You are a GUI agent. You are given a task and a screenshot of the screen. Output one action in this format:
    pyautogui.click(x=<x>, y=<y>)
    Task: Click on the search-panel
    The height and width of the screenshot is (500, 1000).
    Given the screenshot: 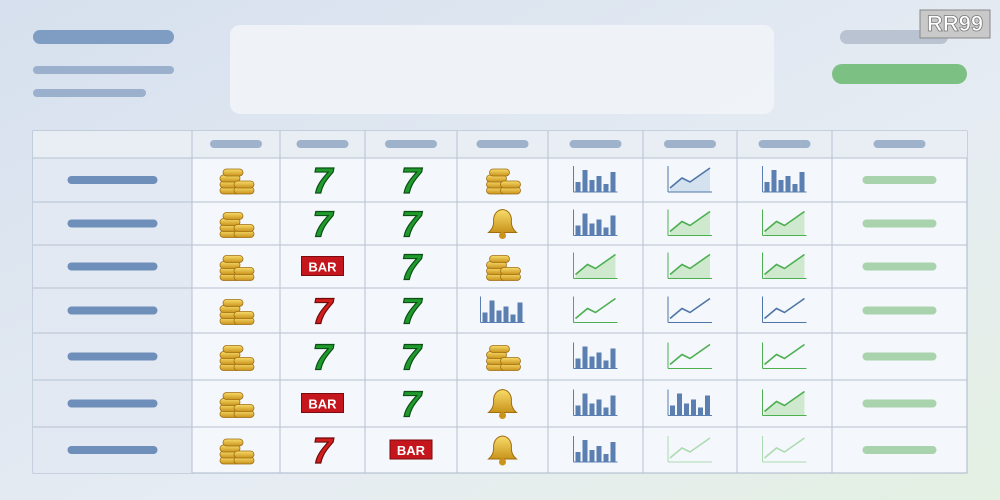 What is the action you would take?
    pyautogui.click(x=502, y=69)
    